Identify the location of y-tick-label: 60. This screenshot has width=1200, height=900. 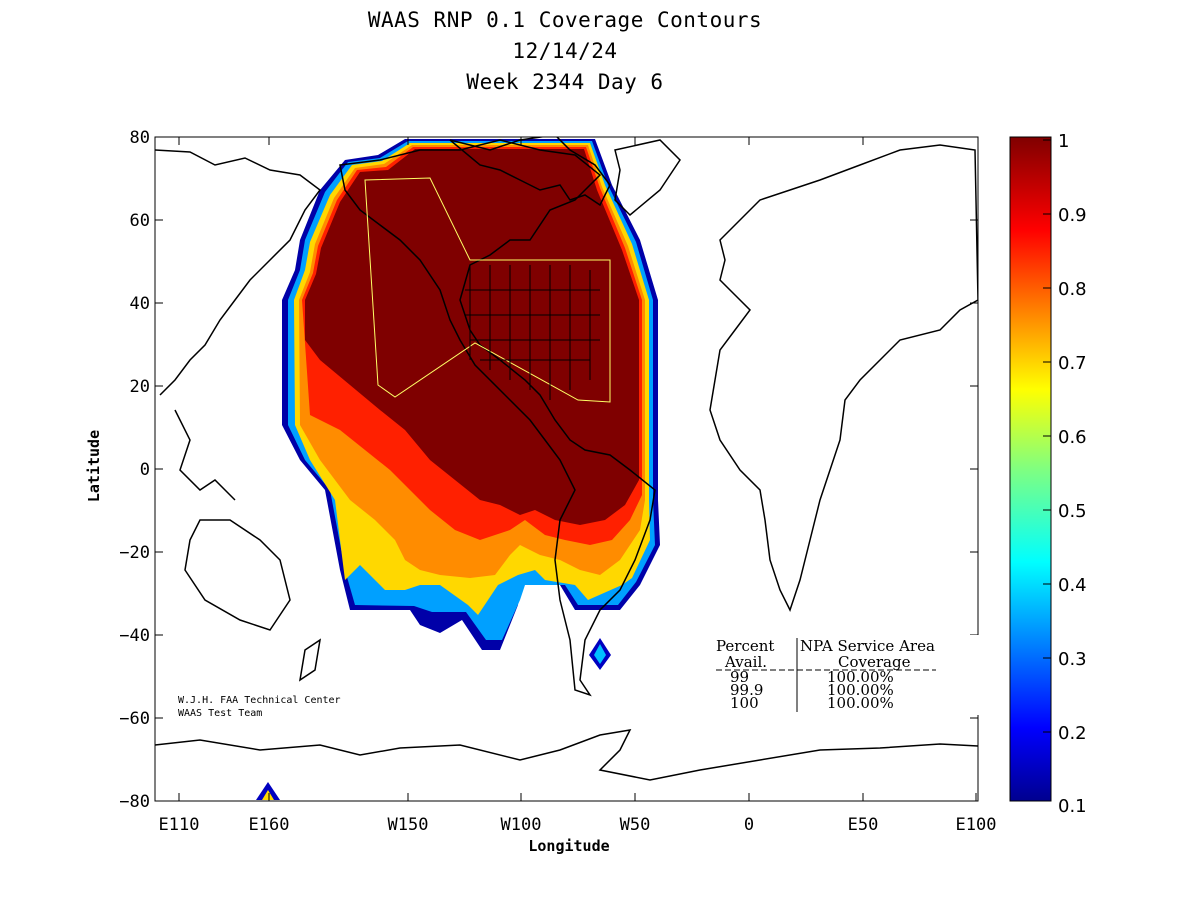
(140, 221).